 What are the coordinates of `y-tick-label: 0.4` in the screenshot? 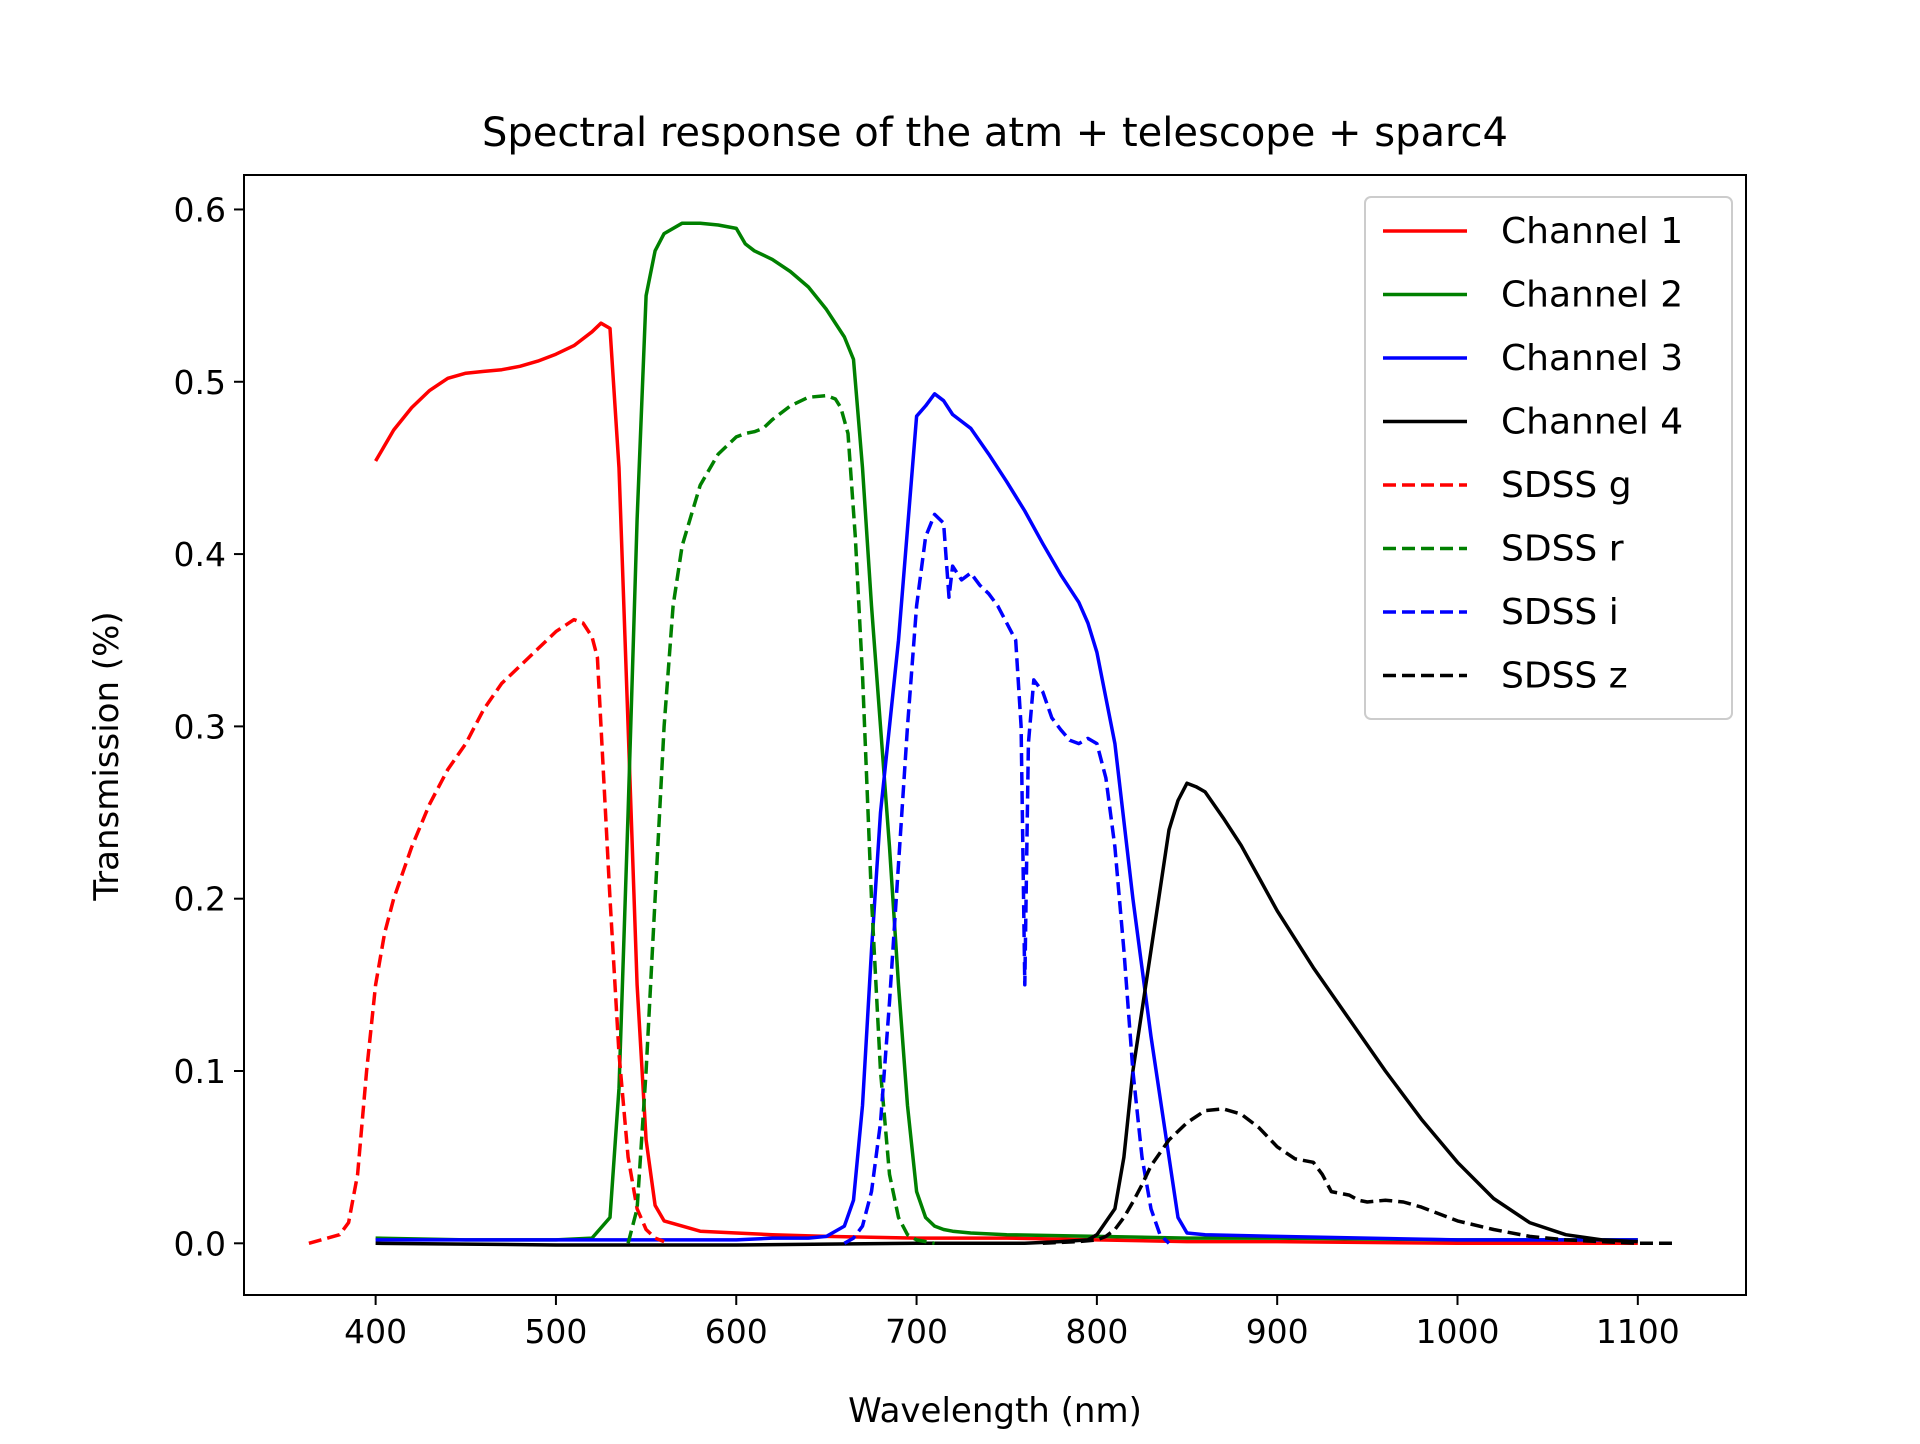 It's located at (200, 554).